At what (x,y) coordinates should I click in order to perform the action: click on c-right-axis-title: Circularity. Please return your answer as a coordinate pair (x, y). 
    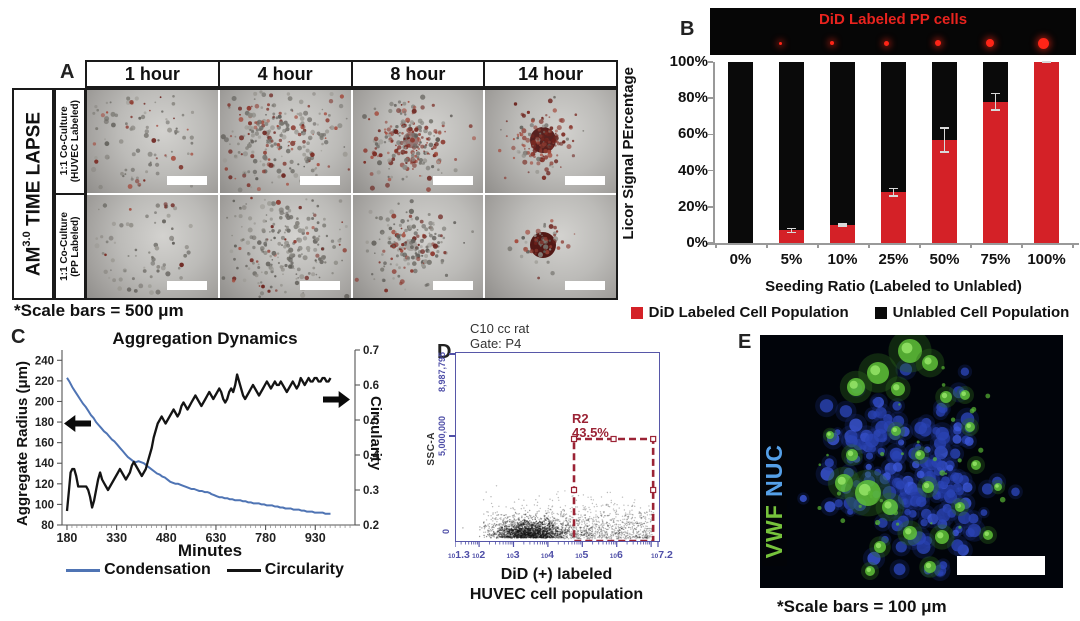
    Looking at the image, I should click on (375, 433).